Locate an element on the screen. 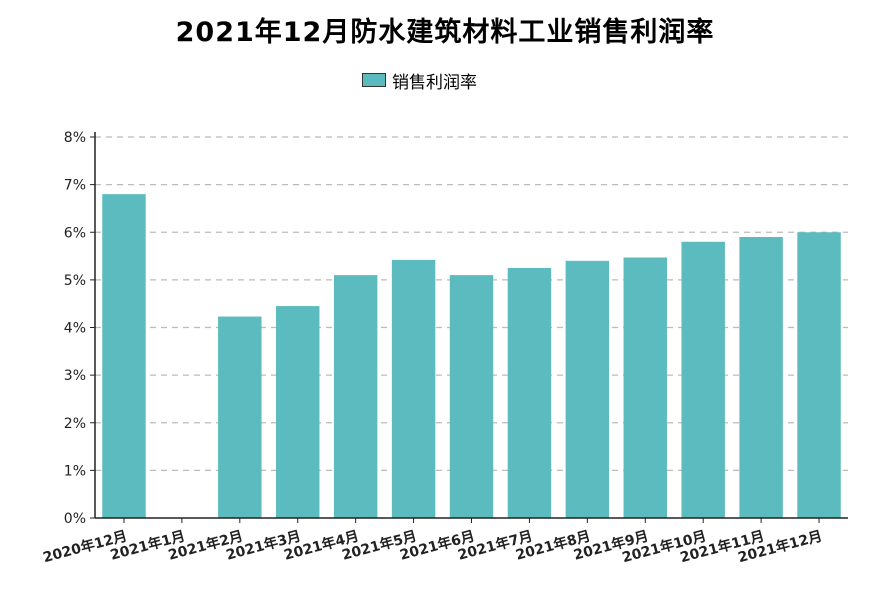  y-tick-label: 2% is located at coordinates (75, 424).